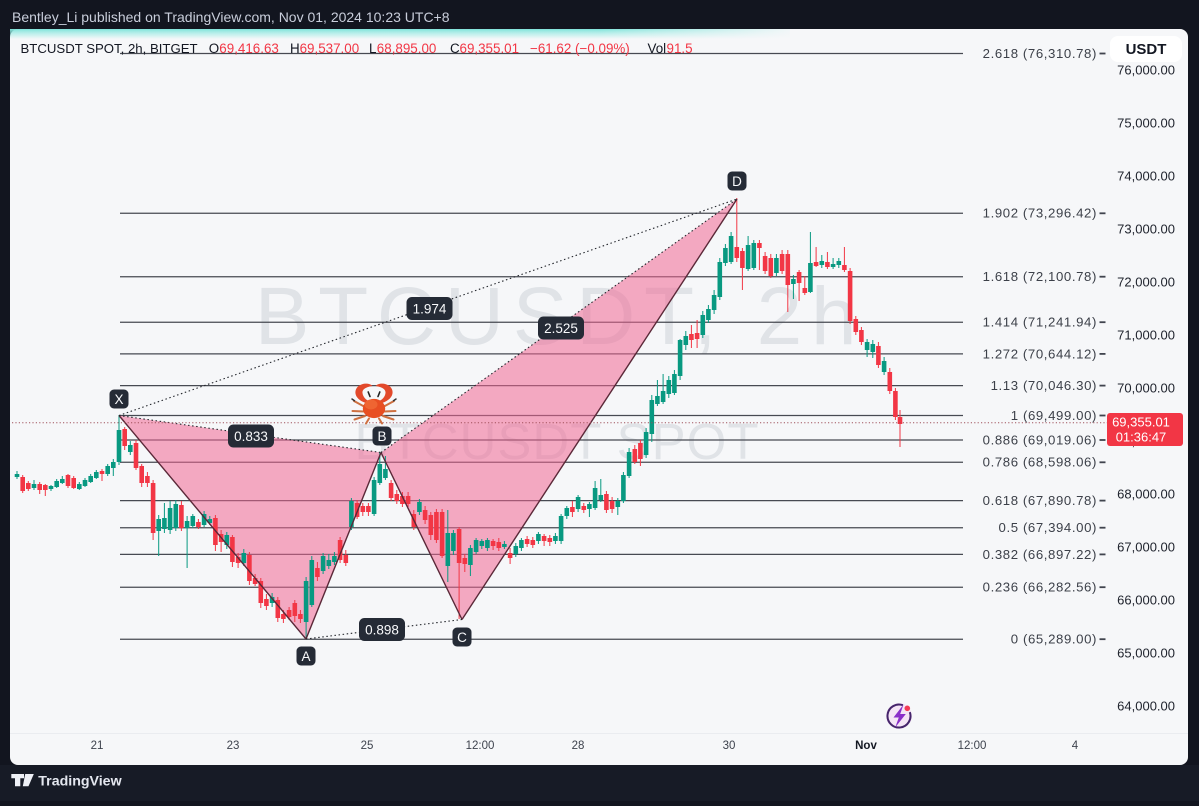  What do you see at coordinates (80, 782) in the screenshot?
I see `svg-text: TradingView` at bounding box center [80, 782].